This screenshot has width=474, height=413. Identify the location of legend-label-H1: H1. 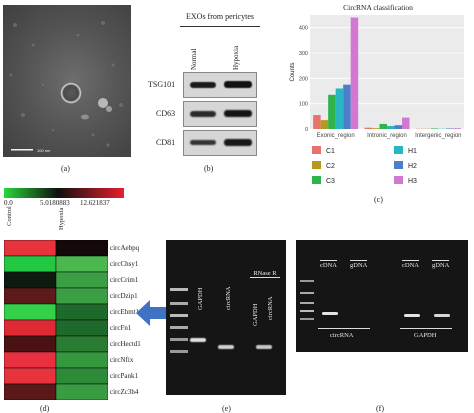
(412, 151).